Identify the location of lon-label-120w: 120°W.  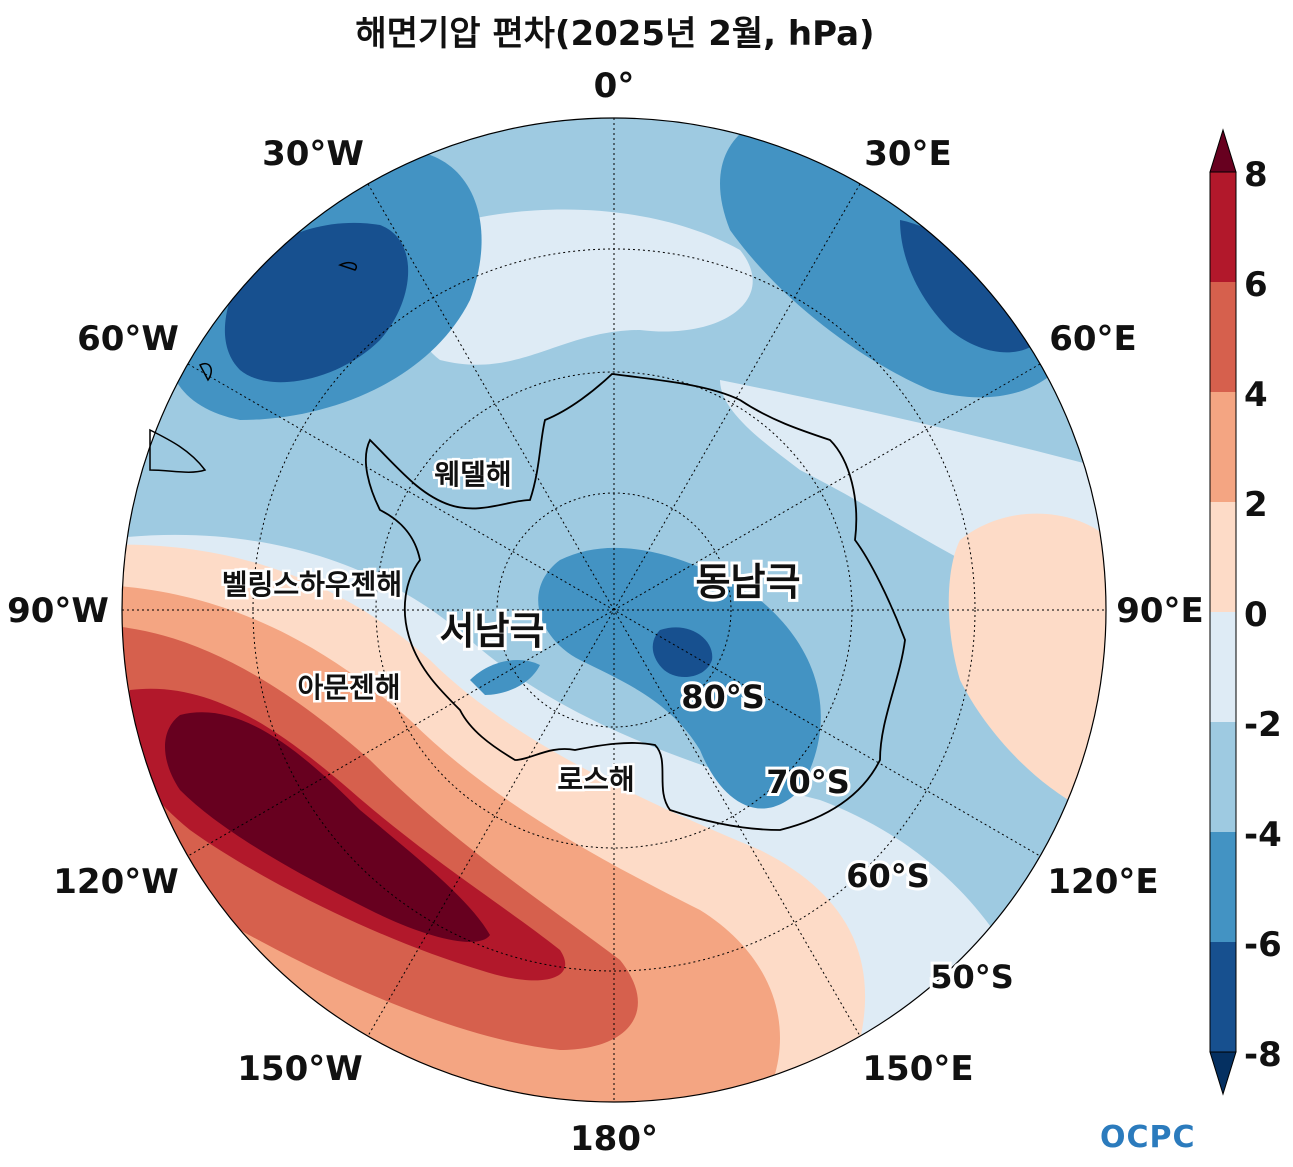
(115, 882).